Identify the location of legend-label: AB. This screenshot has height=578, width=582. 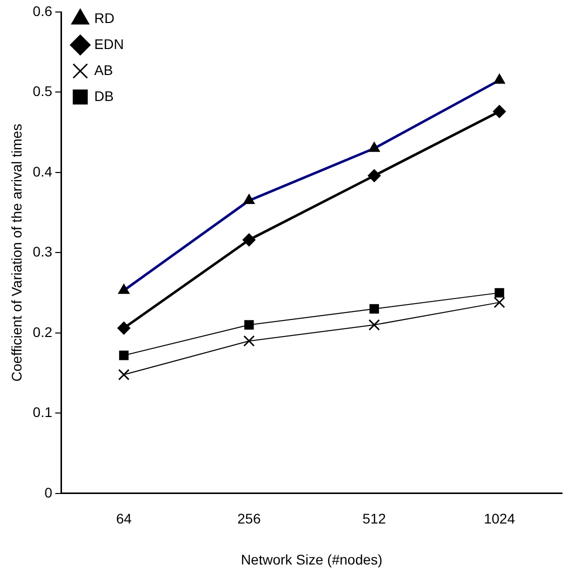
(103, 70).